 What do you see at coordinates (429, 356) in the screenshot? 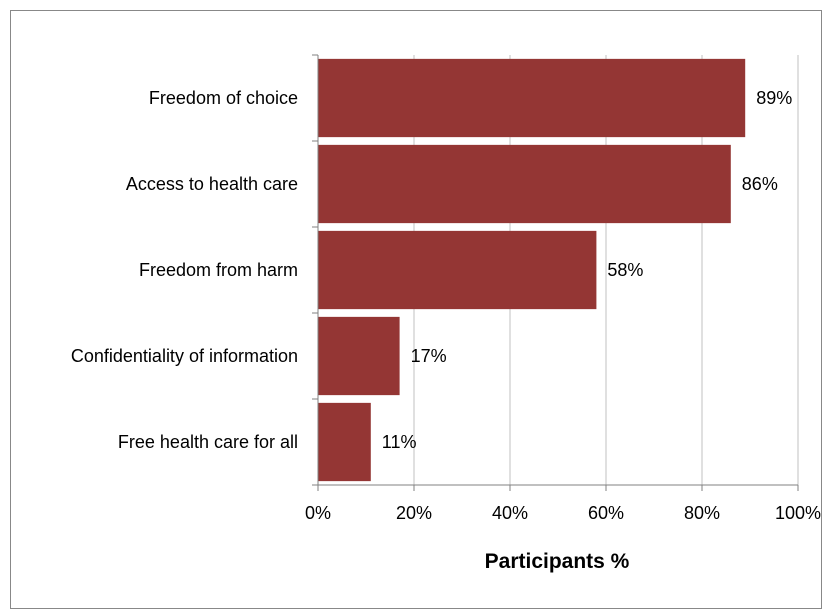
I see `data-label: 17%` at bounding box center [429, 356].